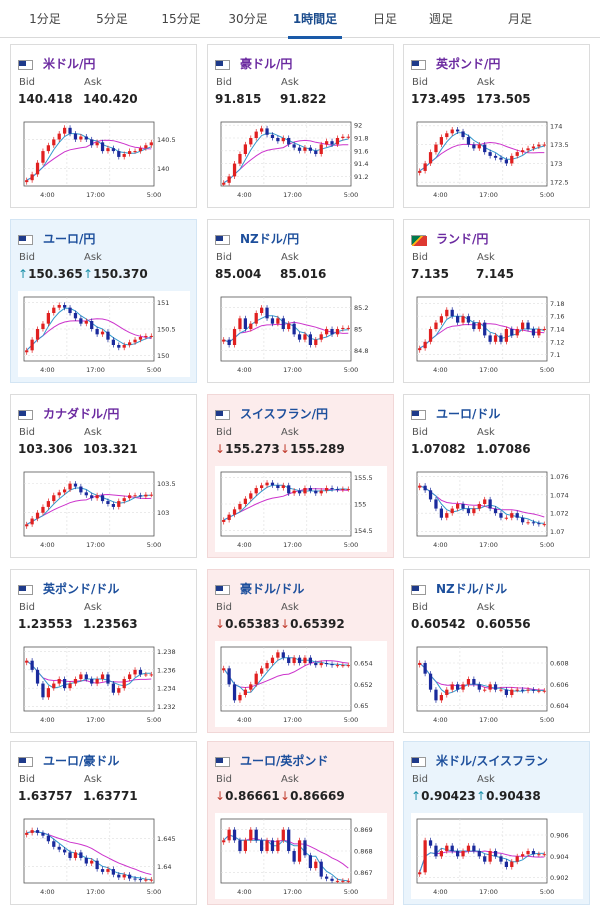 The width and height of the screenshot is (600, 910). Describe the element at coordinates (418, 65) in the screenshot. I see `gb-flag-icon` at that location.